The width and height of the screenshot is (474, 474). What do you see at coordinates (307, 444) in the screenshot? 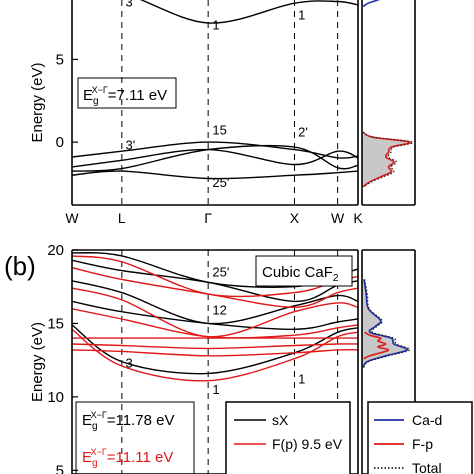
I see `legend-label: F(p) 9.5 eV` at bounding box center [307, 444].